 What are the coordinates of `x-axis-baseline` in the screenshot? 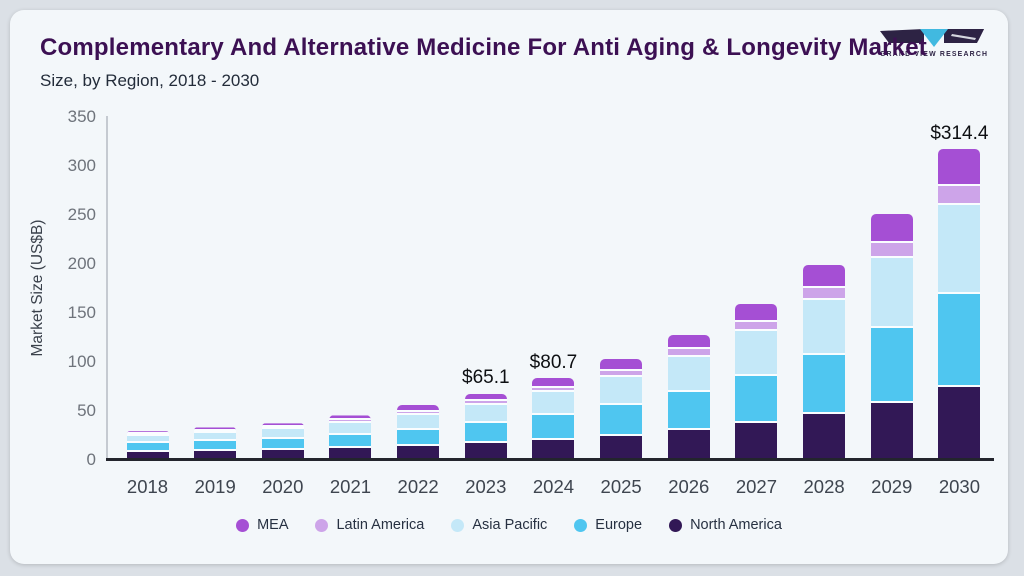 It's located at (550, 459).